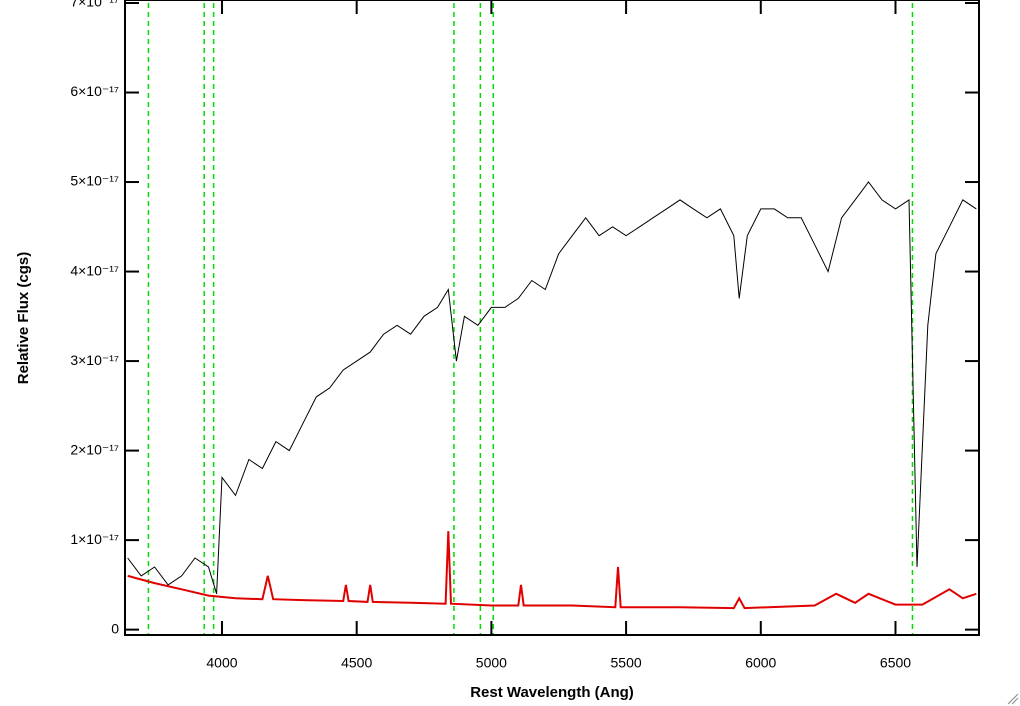 This screenshot has width=1020, height=706. Describe the element at coordinates (94, 539) in the screenshot. I see `y-tick-label: 1×10⁻¹⁷` at that location.